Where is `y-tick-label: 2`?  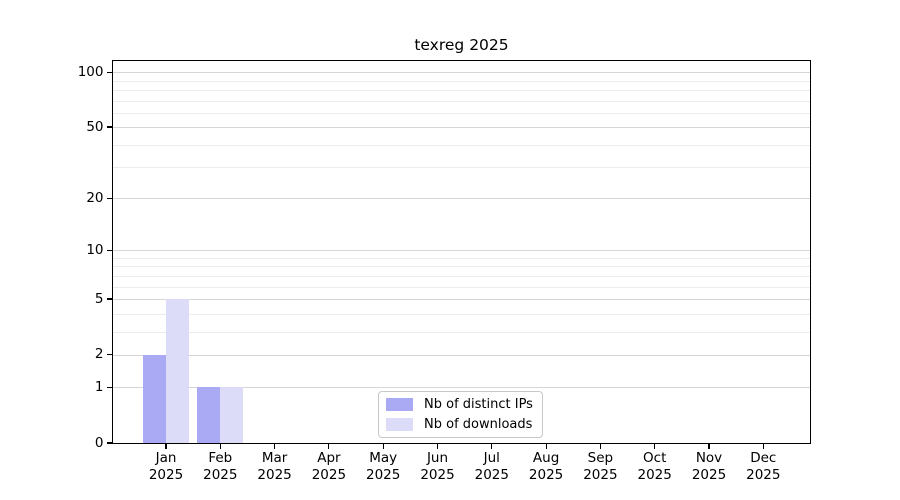
y-tick-label: 2 is located at coordinates (99, 354).